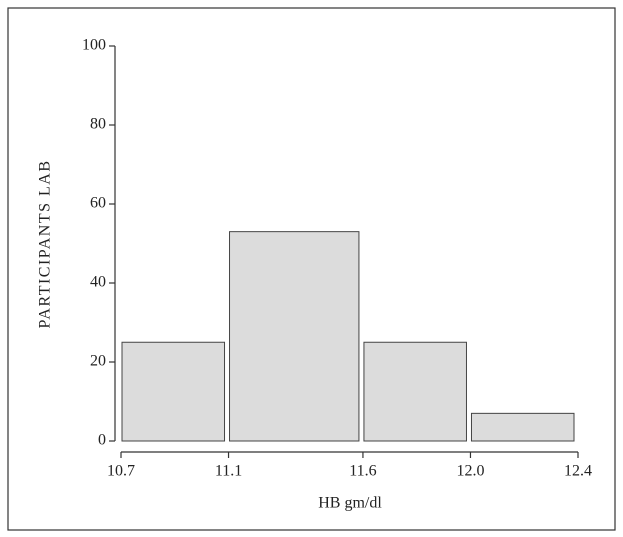 The width and height of the screenshot is (623, 537). Describe the element at coordinates (98, 282) in the screenshot. I see `y-tick-label: 40` at that location.